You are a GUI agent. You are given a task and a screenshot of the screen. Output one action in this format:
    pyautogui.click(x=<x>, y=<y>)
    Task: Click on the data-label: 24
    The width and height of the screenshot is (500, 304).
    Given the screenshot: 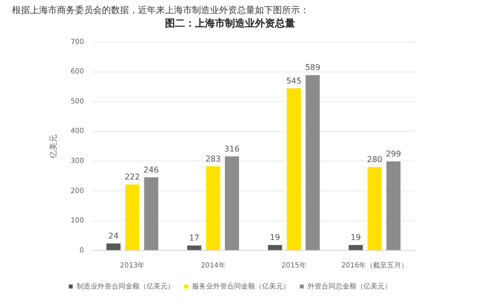 What is the action you would take?
    pyautogui.click(x=113, y=236)
    